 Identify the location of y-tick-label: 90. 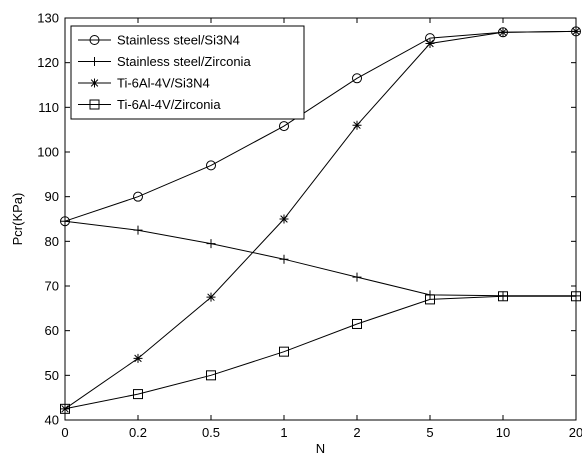
(52, 196).